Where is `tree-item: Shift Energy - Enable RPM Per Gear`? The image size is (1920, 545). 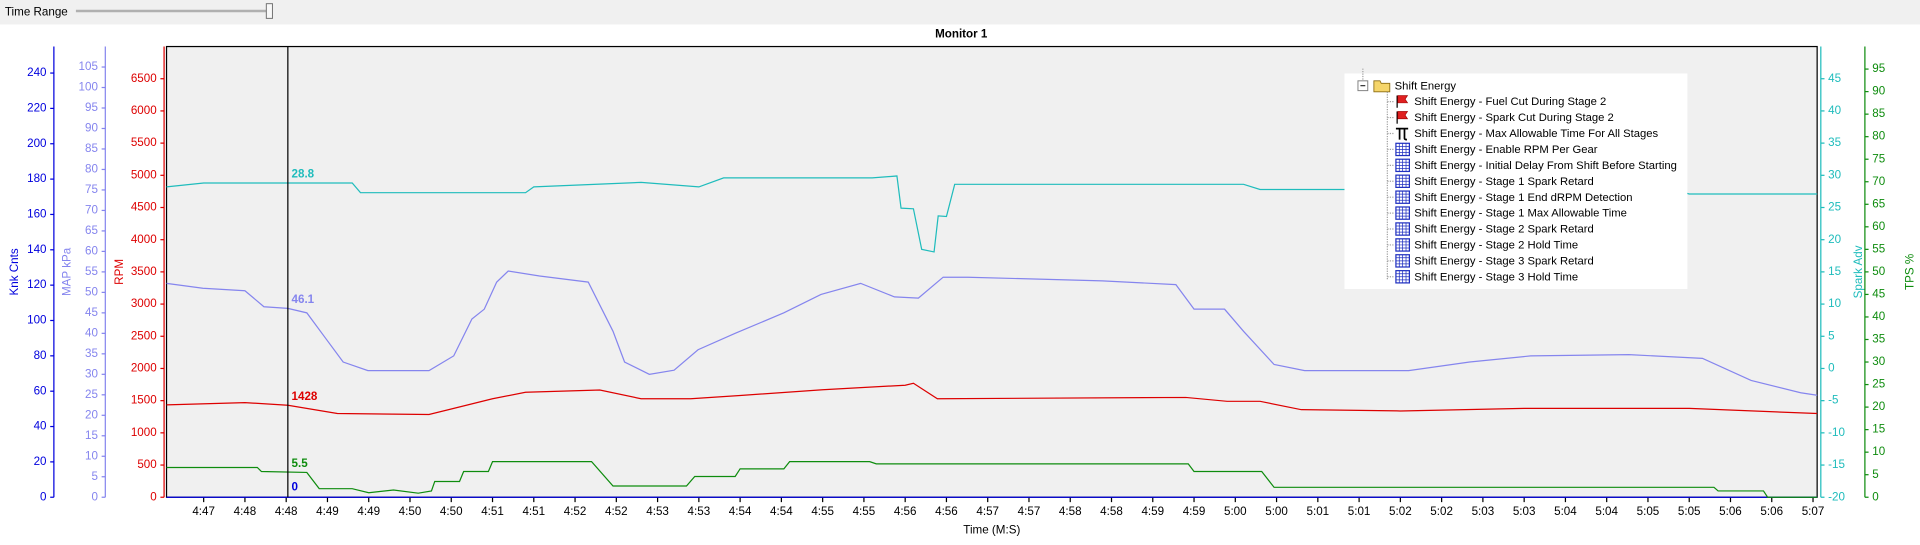
tree-item: Shift Energy - Enable RPM Per Gear is located at coordinates (1505, 150).